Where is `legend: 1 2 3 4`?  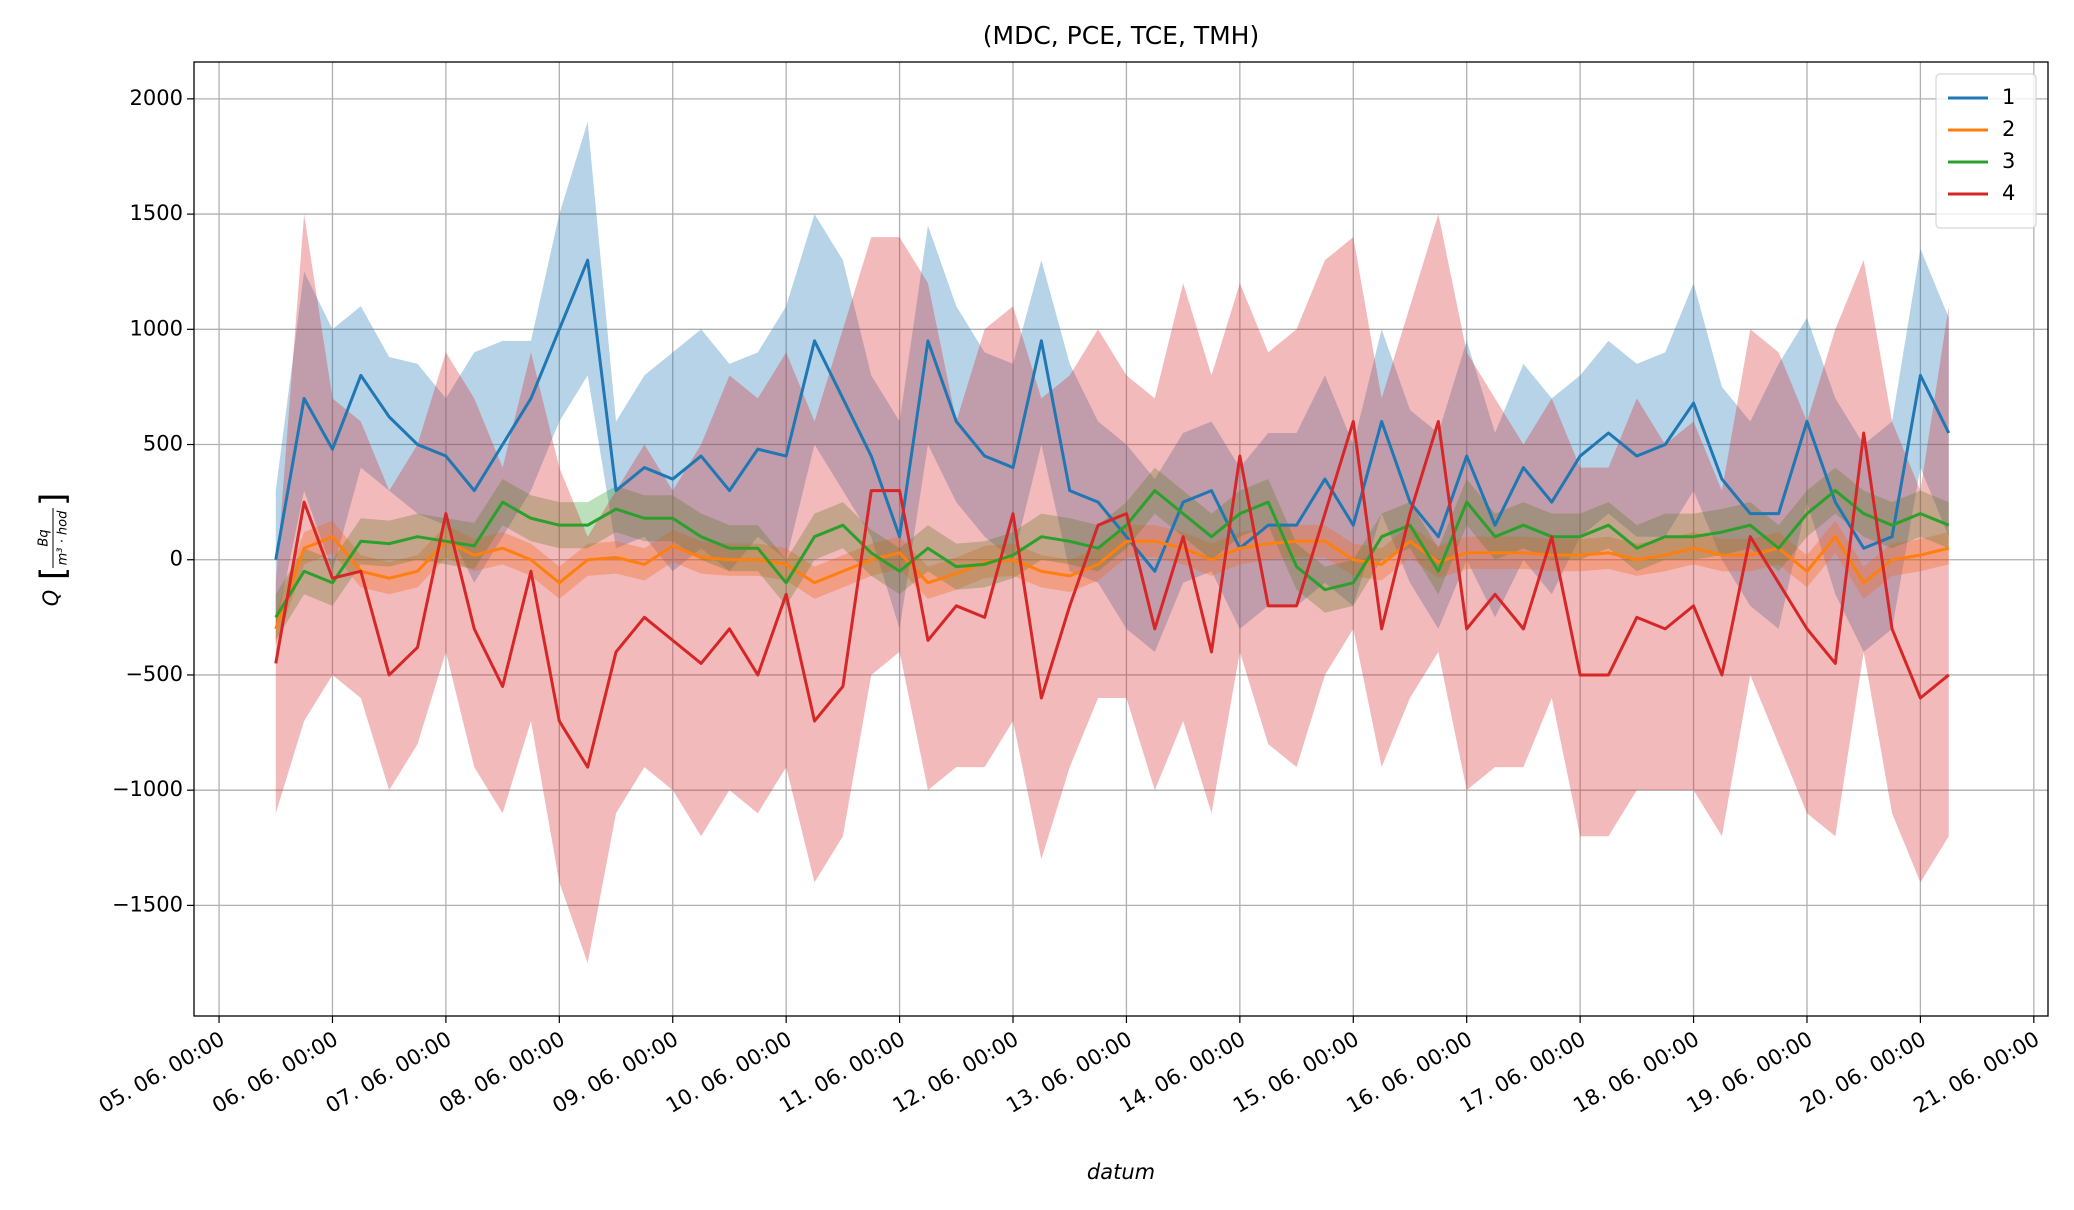
legend: 1 2 3 4 is located at coordinates (1986, 151).